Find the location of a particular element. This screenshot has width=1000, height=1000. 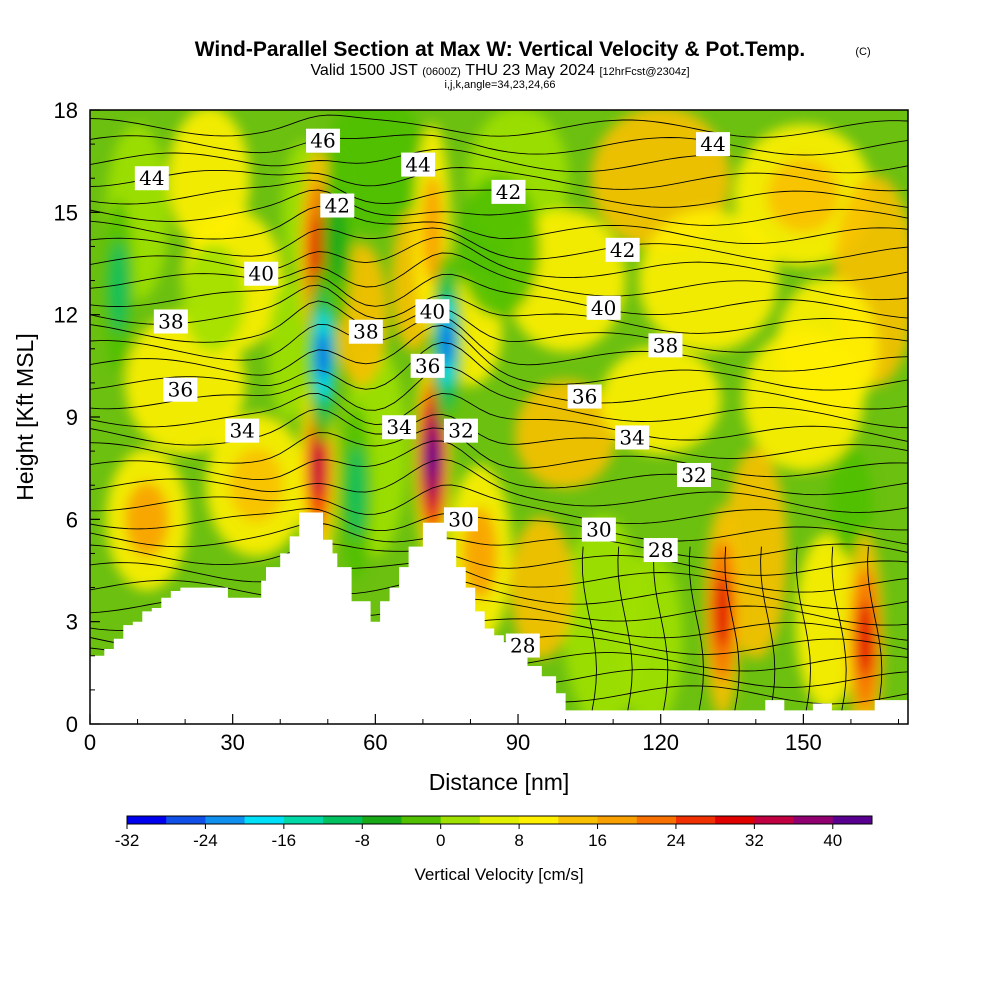

copyright-mark: (C) is located at coordinates (862, 52).